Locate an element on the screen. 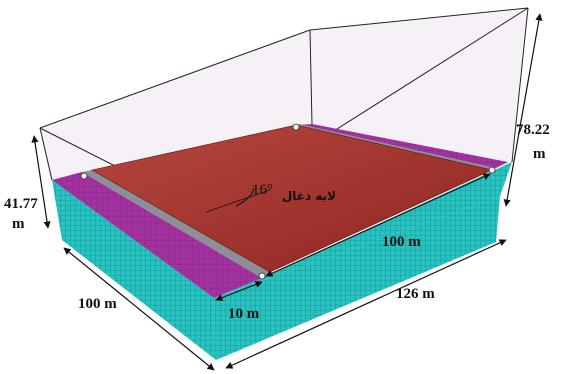 This screenshot has width=568, height=374. length-slope-label: 100 m is located at coordinates (401, 242).